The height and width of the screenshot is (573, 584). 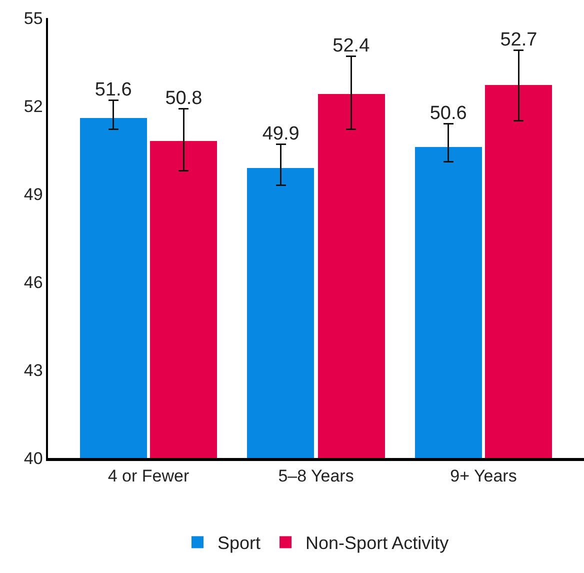 I want to click on x-tick-label: 4 or Fewer, so click(x=149, y=476).